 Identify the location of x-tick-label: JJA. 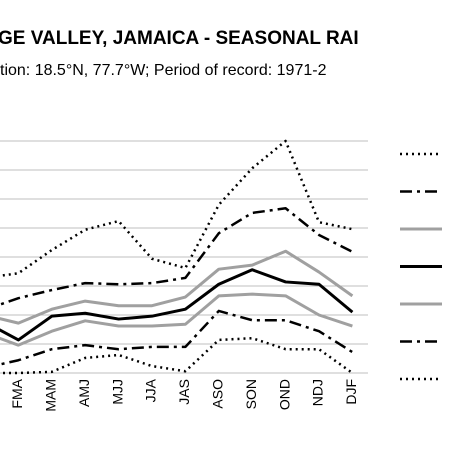
(151, 390).